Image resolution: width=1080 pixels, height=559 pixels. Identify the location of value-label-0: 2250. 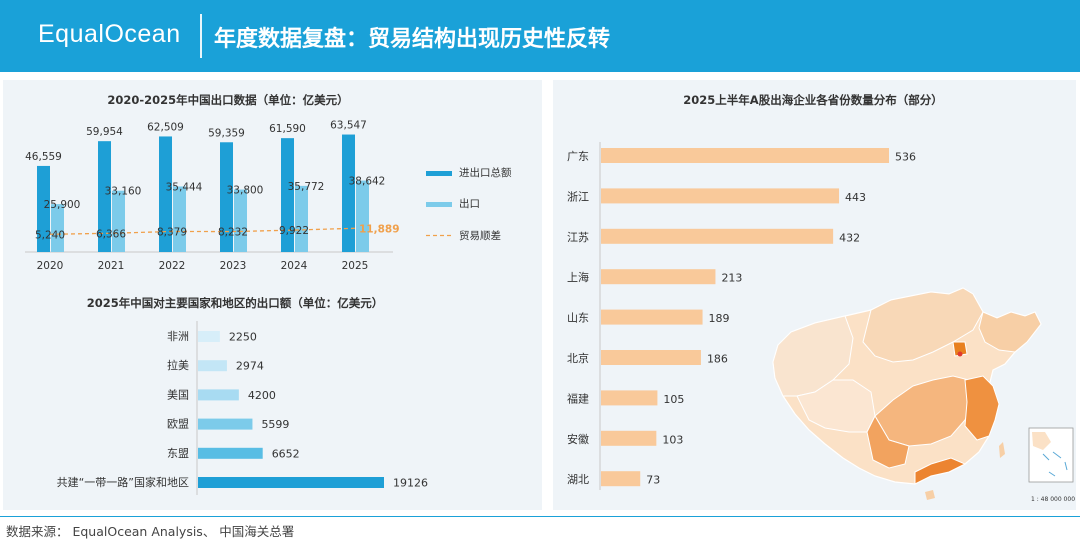
(243, 337).